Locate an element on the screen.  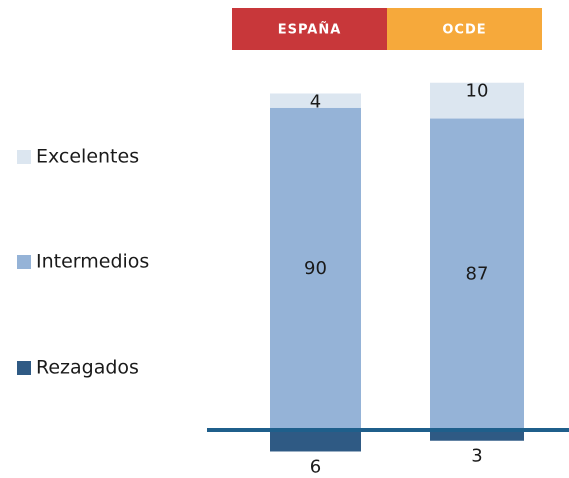
legend-label: Rezagados is located at coordinates (87, 368).